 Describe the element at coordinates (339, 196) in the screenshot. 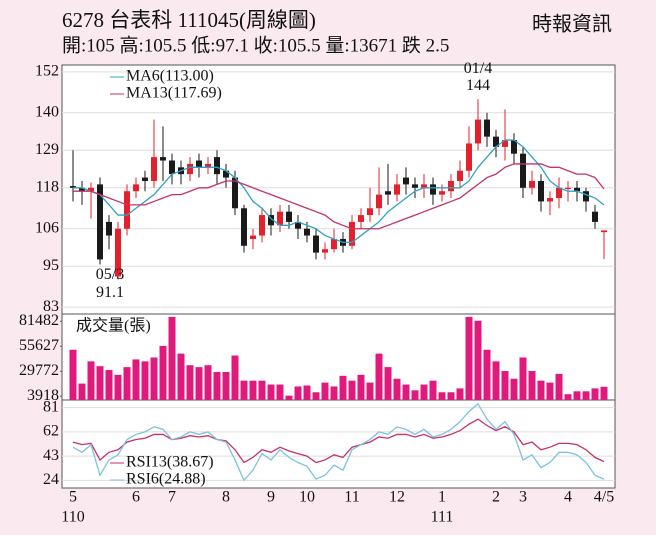

I see `ma-line` at that location.